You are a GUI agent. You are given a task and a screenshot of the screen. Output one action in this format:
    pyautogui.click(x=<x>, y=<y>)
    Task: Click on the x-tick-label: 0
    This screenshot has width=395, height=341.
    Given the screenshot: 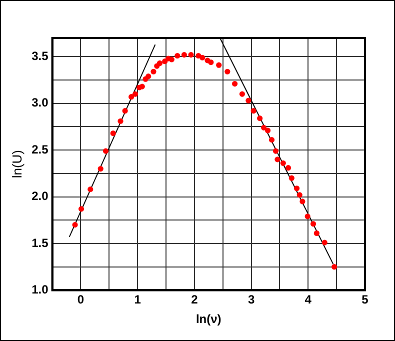 What is the action you would take?
    pyautogui.click(x=80, y=299)
    